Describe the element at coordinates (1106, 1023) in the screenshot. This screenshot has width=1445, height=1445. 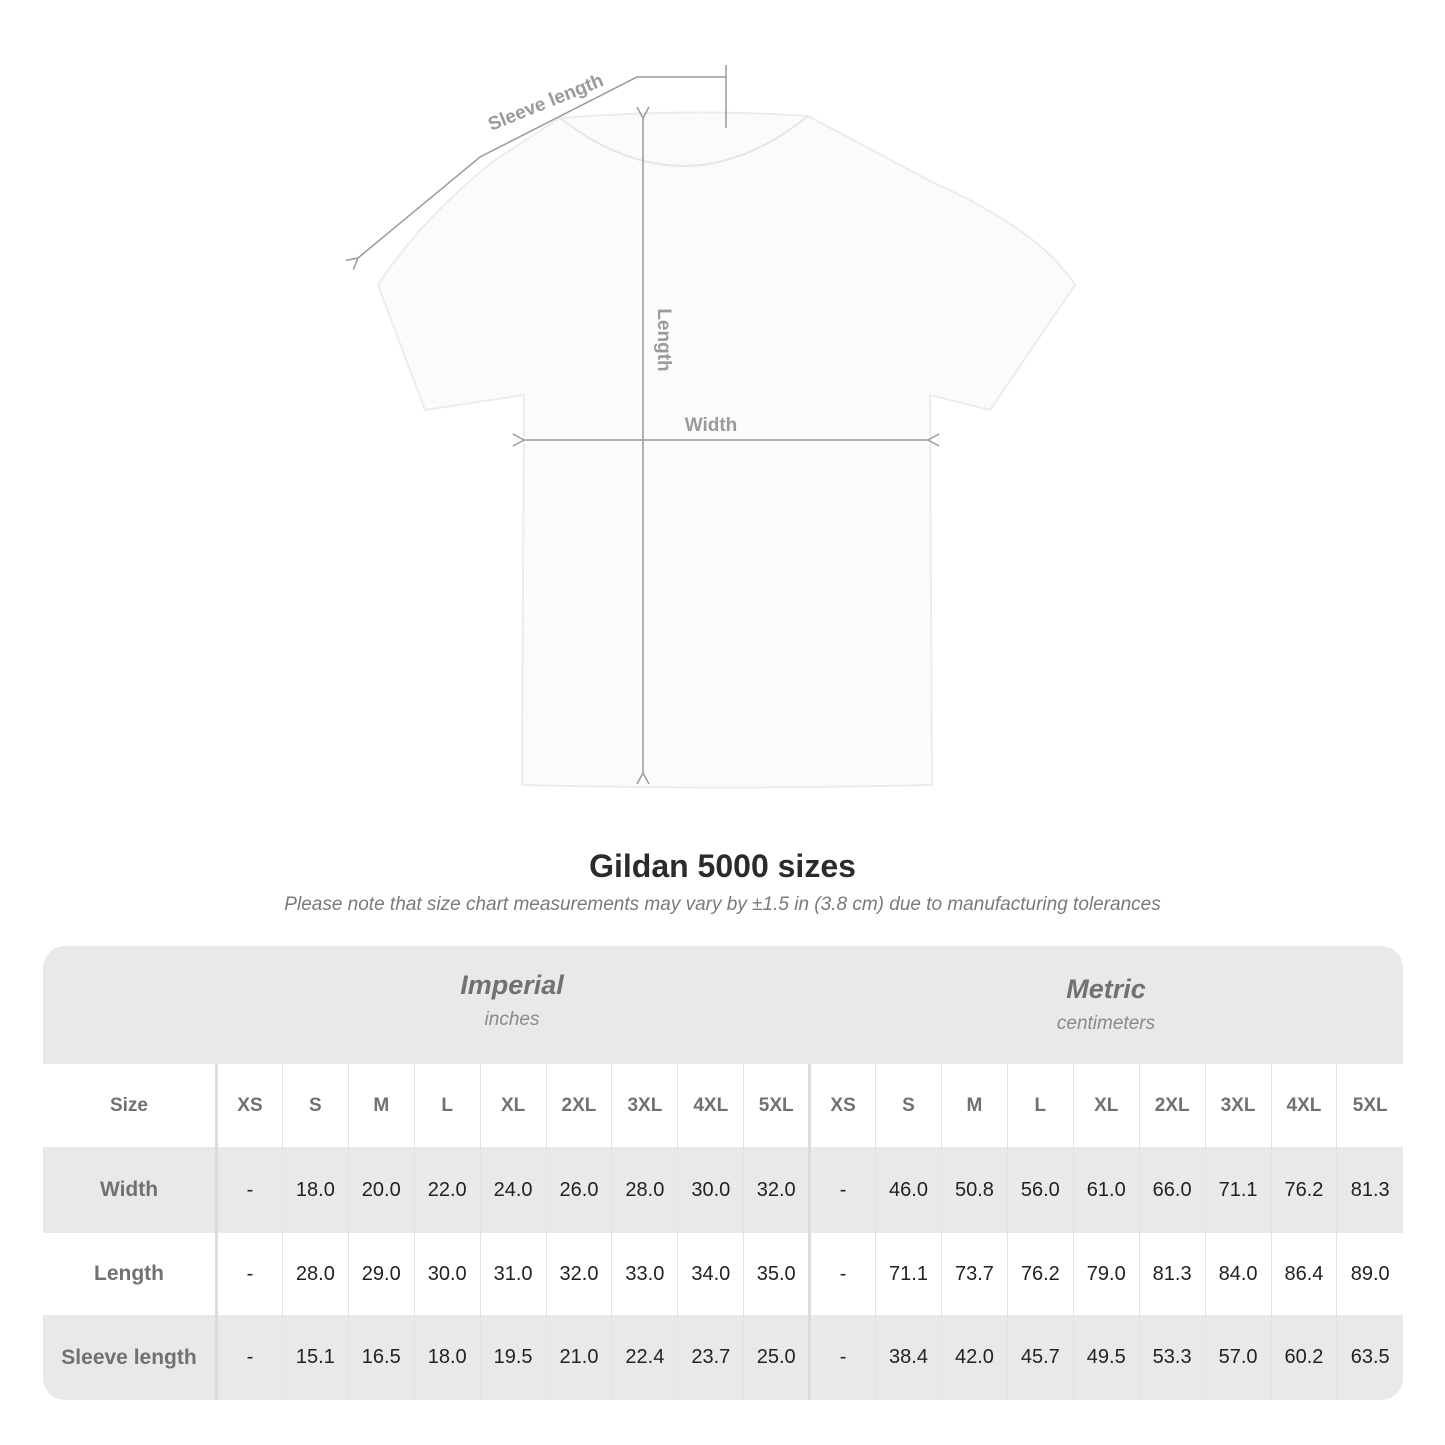
I see `metric-unit: centimeters` at that location.